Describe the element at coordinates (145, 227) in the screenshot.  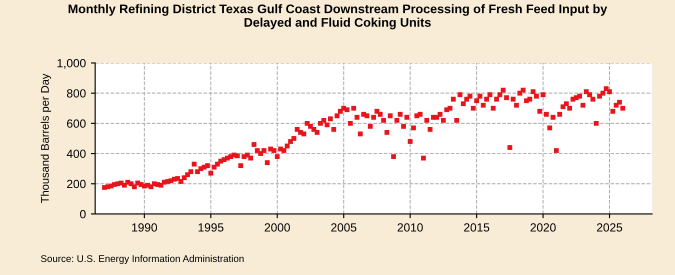
I see `x-tick-label: 1990` at that location.